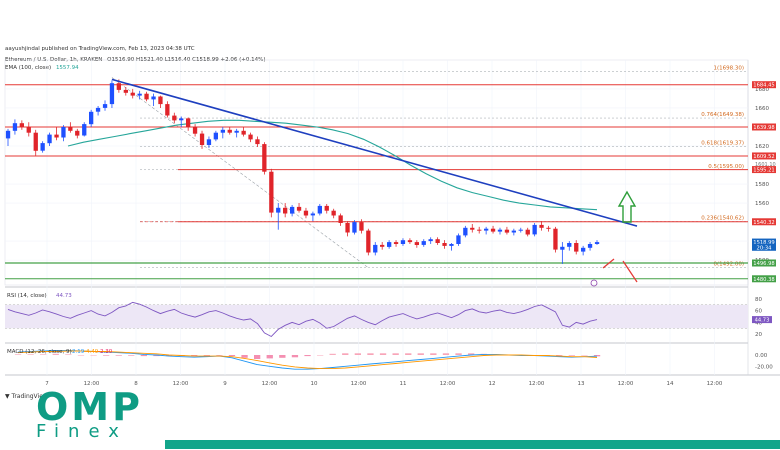  I want to click on price-tag-label: 1609.52, so click(763, 157).